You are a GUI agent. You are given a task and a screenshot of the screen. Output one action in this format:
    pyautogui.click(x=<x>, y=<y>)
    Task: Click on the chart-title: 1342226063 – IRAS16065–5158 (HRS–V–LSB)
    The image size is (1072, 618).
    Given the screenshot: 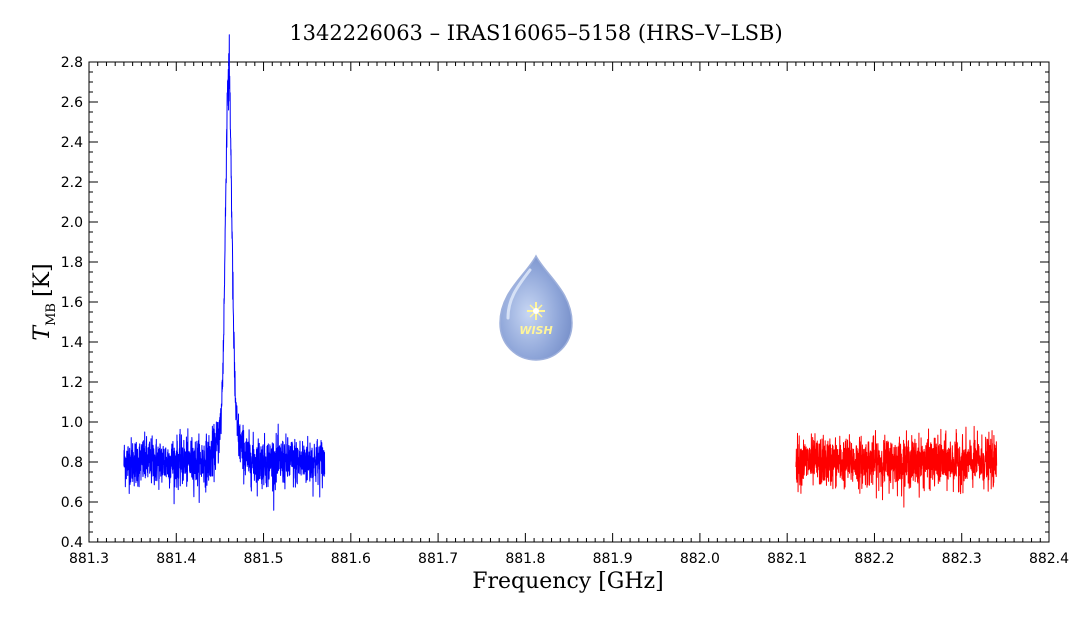 What is the action you would take?
    pyautogui.click(x=535, y=33)
    